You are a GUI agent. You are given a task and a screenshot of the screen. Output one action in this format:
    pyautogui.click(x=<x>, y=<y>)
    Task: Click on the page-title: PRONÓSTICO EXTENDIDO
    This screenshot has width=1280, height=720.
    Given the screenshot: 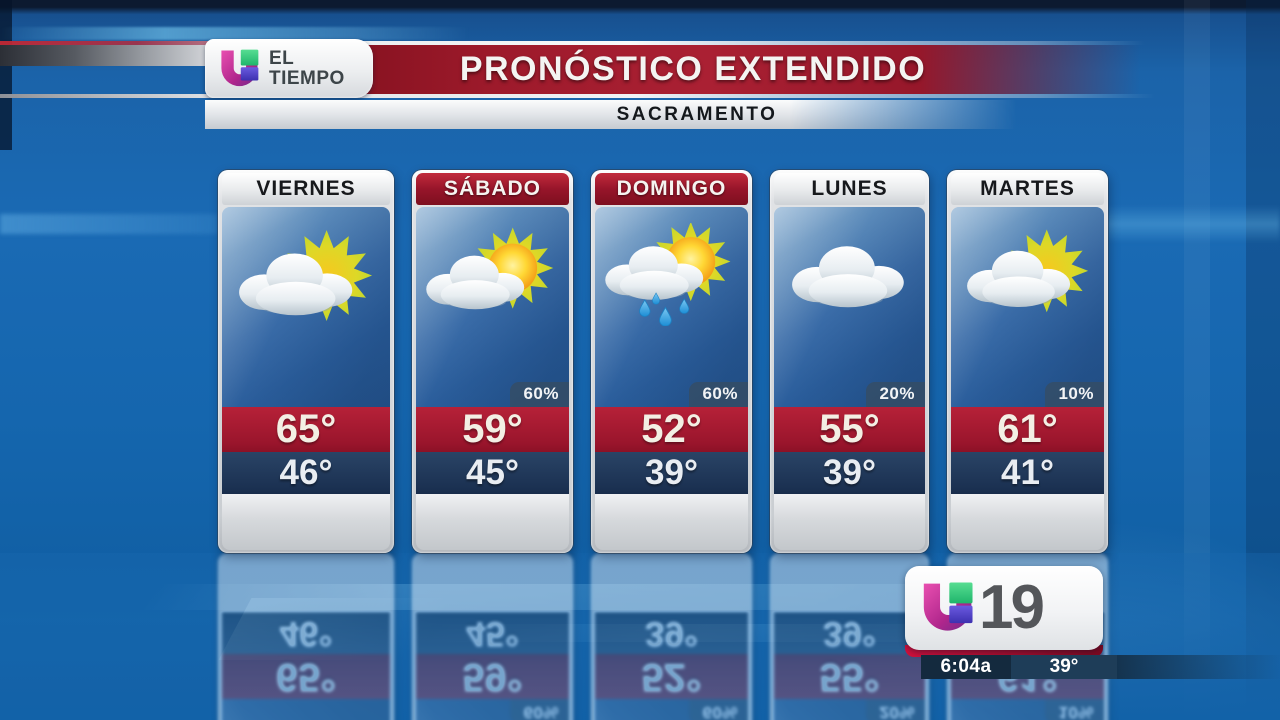 What is the action you would take?
    pyautogui.click(x=693, y=69)
    